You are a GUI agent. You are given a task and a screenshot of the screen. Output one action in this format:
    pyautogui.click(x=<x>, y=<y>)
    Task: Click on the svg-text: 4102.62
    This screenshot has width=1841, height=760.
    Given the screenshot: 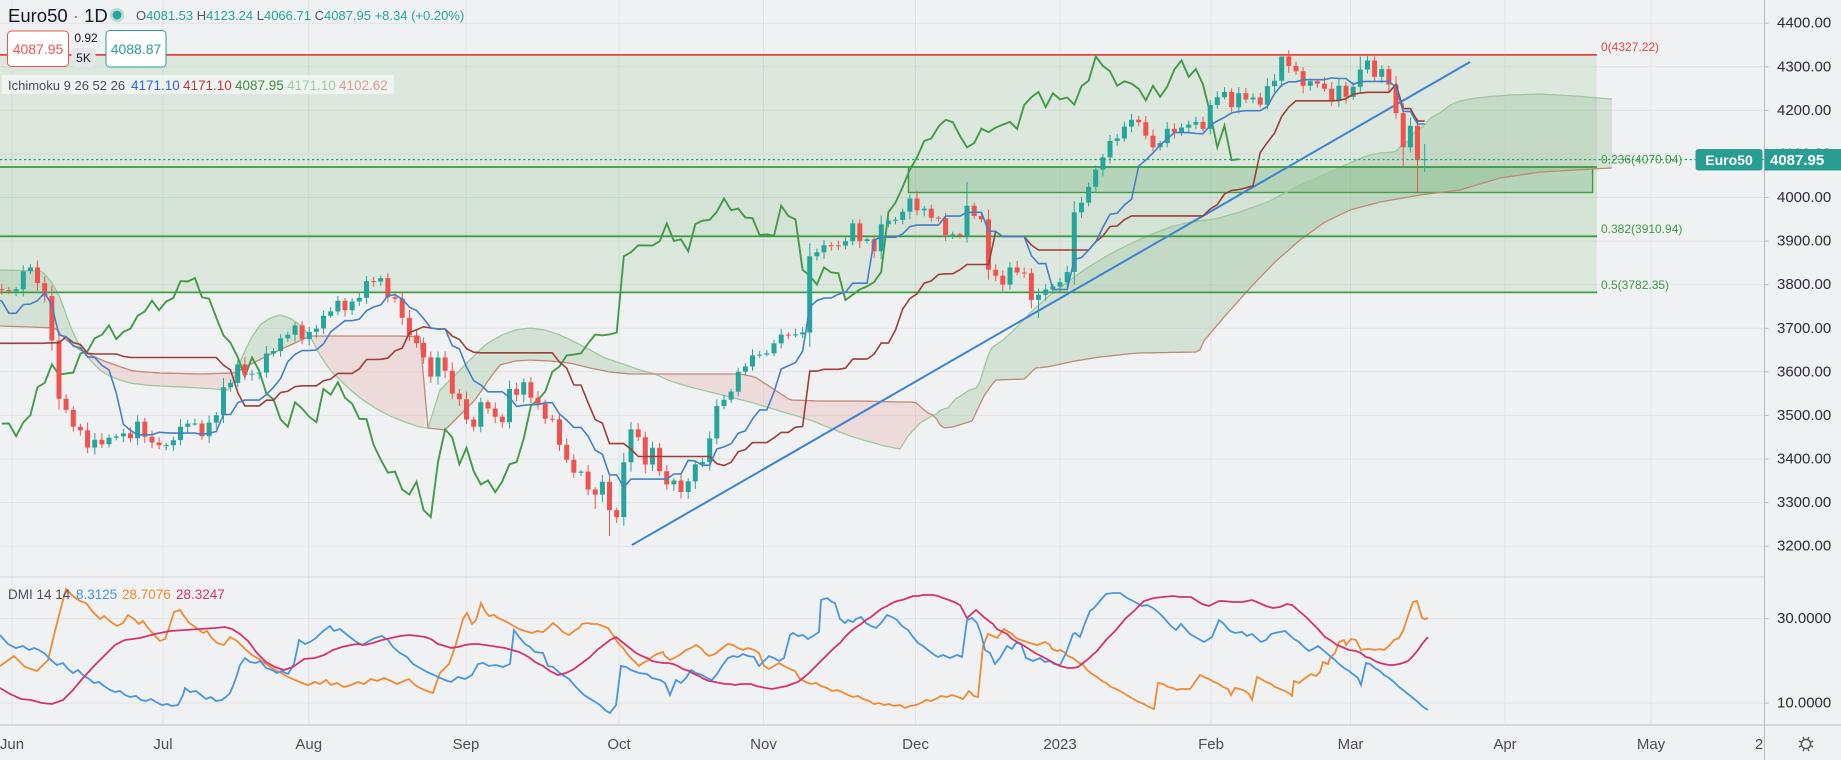 What is the action you would take?
    pyautogui.click(x=363, y=85)
    